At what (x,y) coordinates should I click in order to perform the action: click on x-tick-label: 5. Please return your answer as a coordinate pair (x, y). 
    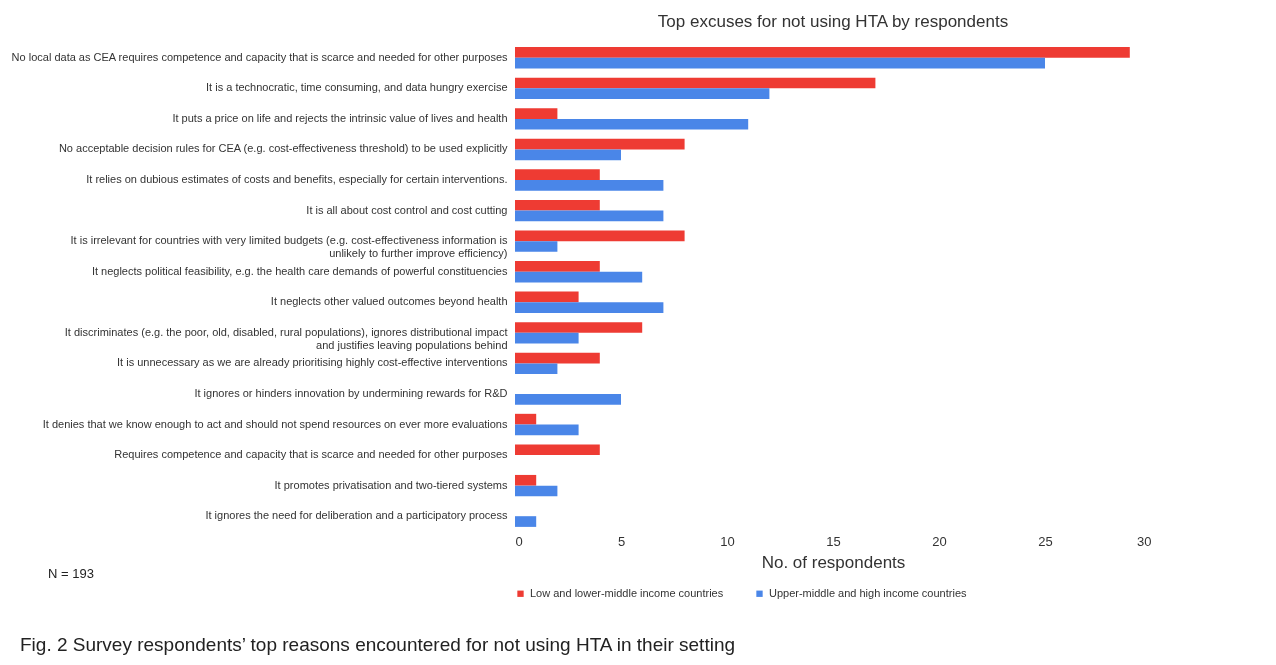
    Looking at the image, I should click on (621, 541).